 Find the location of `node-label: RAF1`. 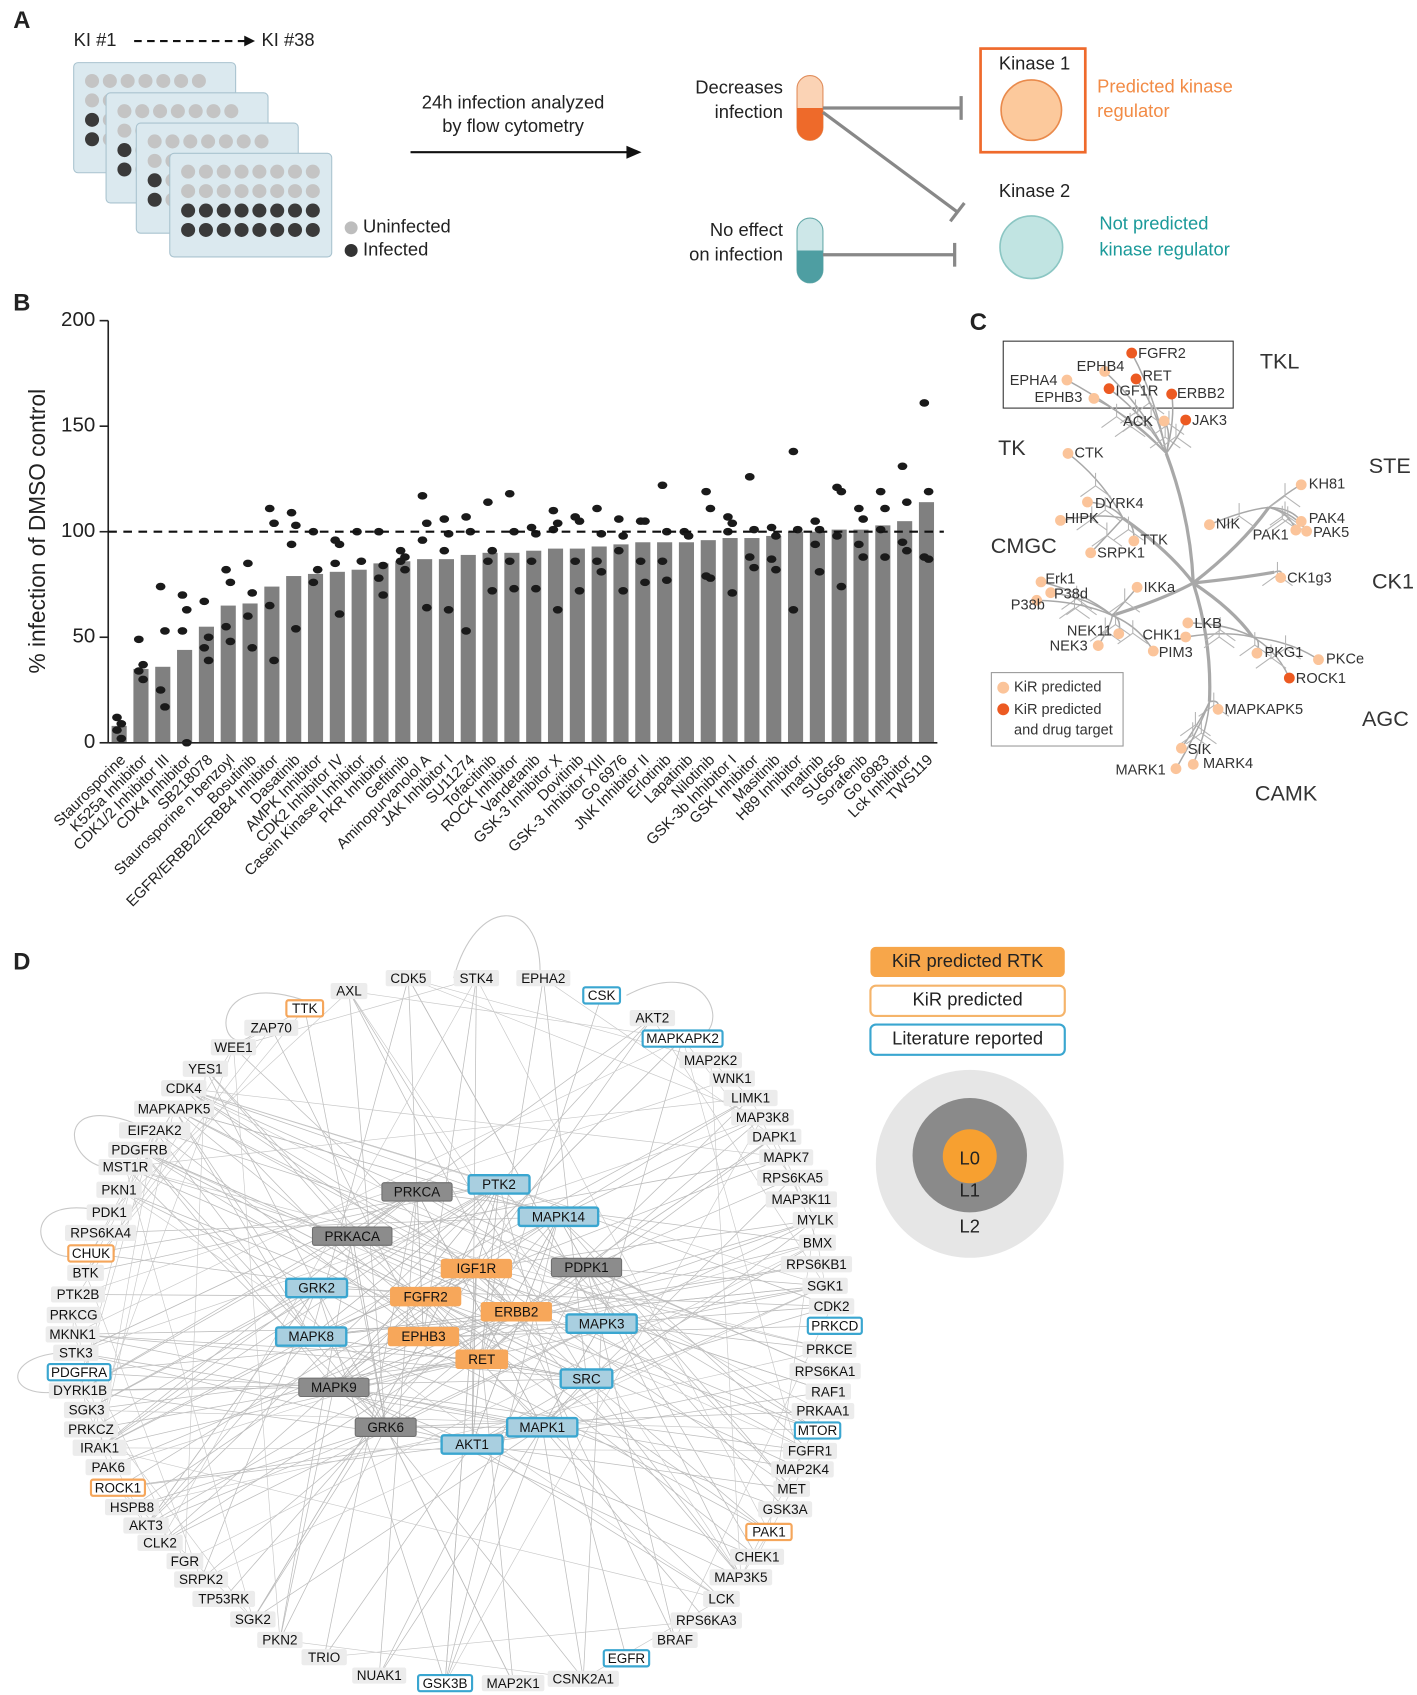

node-label: RAF1 is located at coordinates (828, 1391).